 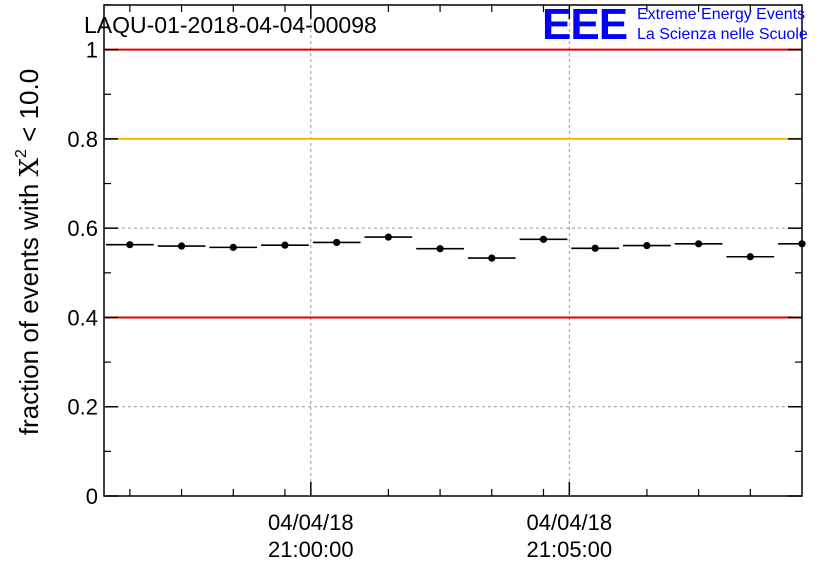 What do you see at coordinates (29, 305) in the screenshot?
I see `y-axis-label-main: fraction of events with` at bounding box center [29, 305].